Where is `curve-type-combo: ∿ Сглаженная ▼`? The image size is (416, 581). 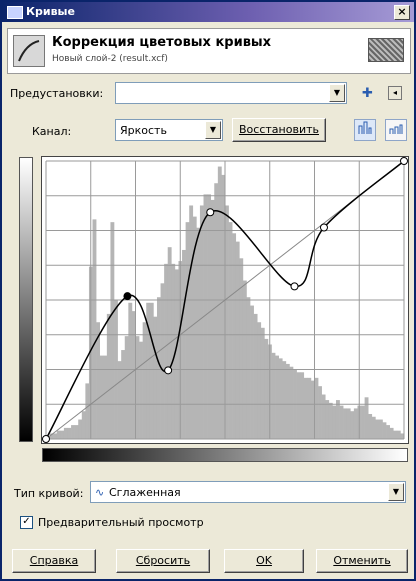
curve-type-combo: ∿ Сглаженная ▼ is located at coordinates (248, 492).